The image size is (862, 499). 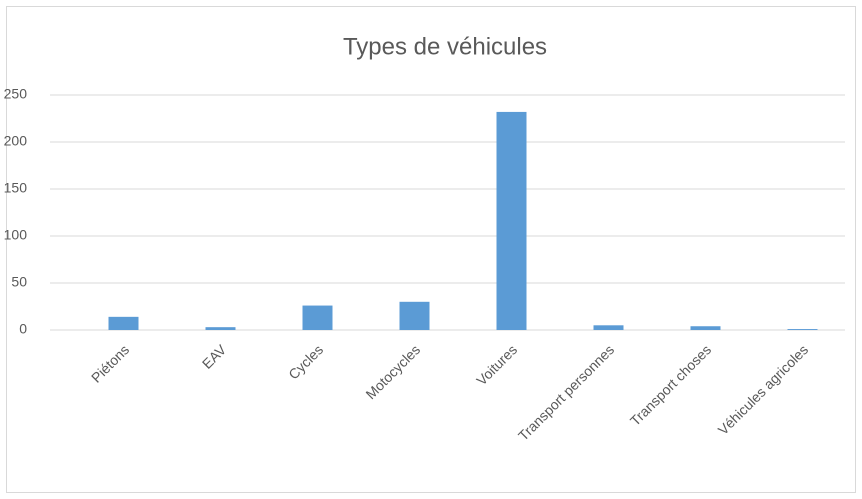 I want to click on y-tick-label: 250, so click(x=16, y=94).